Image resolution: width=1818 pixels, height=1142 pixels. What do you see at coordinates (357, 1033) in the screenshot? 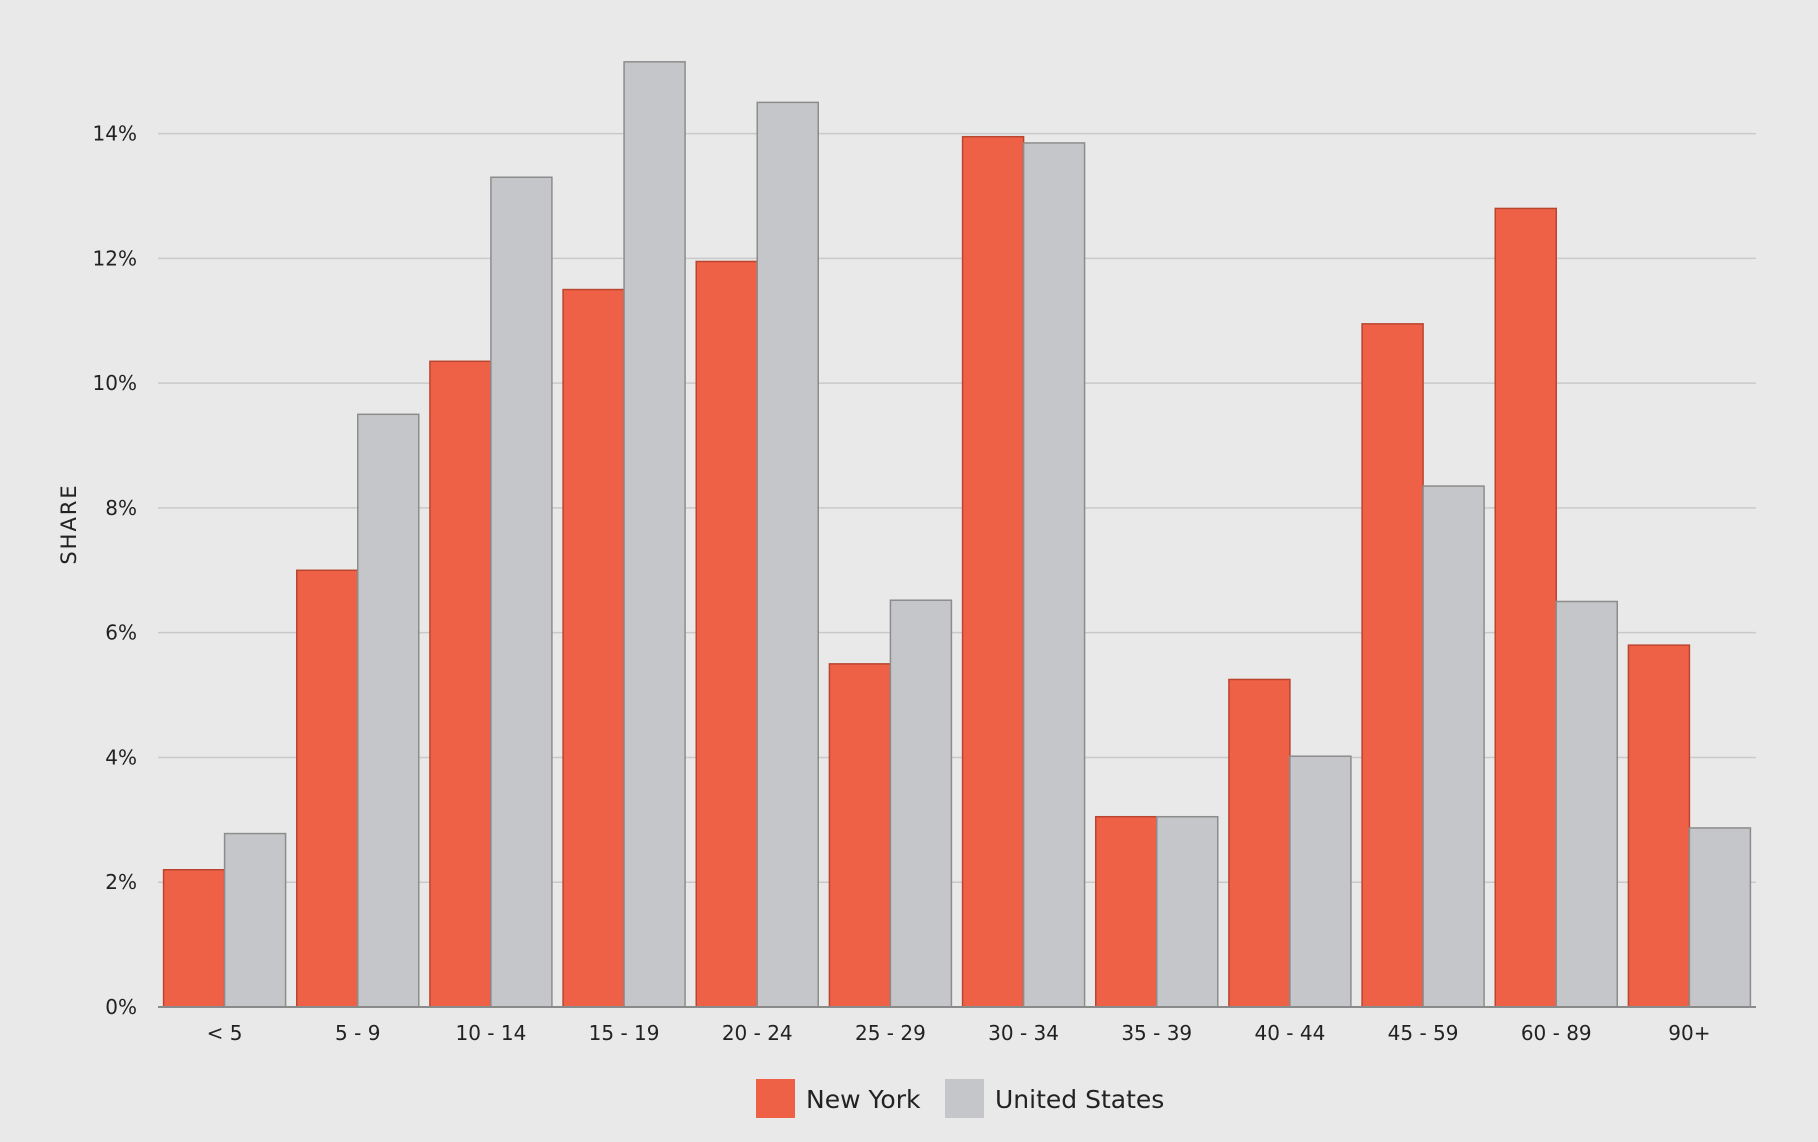
I see `x-tick-label: 5 - 9` at bounding box center [357, 1033].